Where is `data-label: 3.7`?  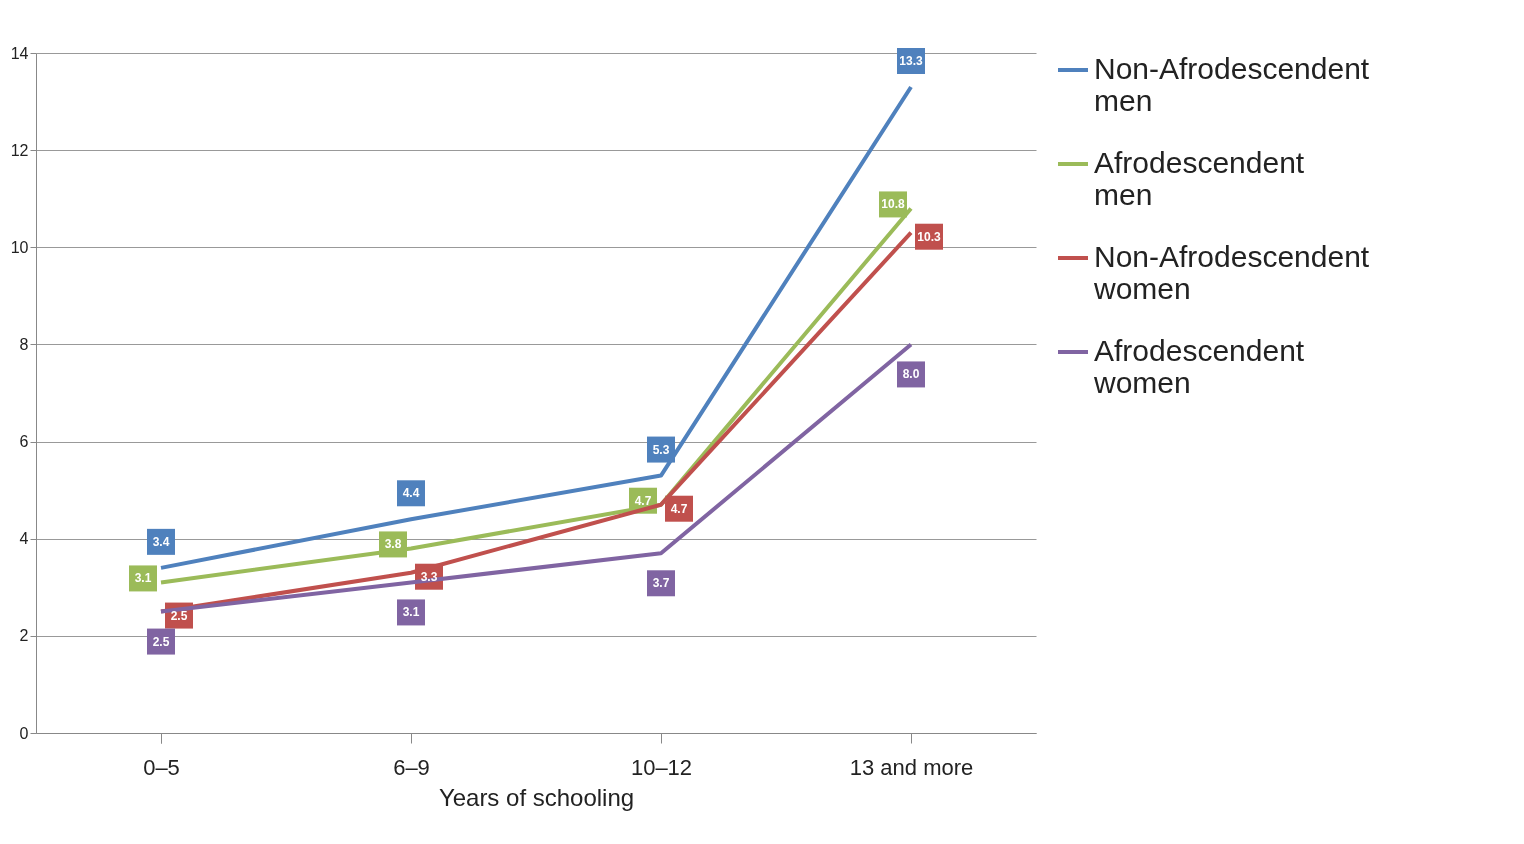 data-label: 3.7 is located at coordinates (661, 583).